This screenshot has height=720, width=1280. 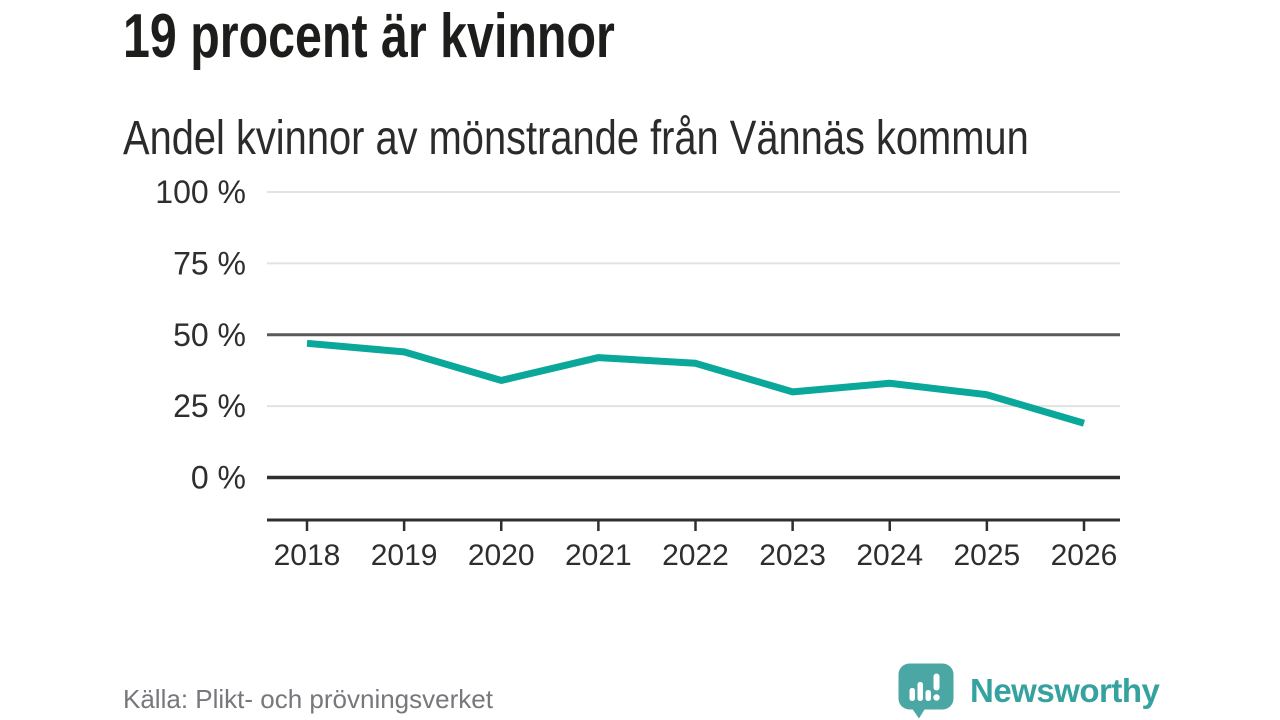 I want to click on newsworthy-logo-icon, so click(x=926, y=691).